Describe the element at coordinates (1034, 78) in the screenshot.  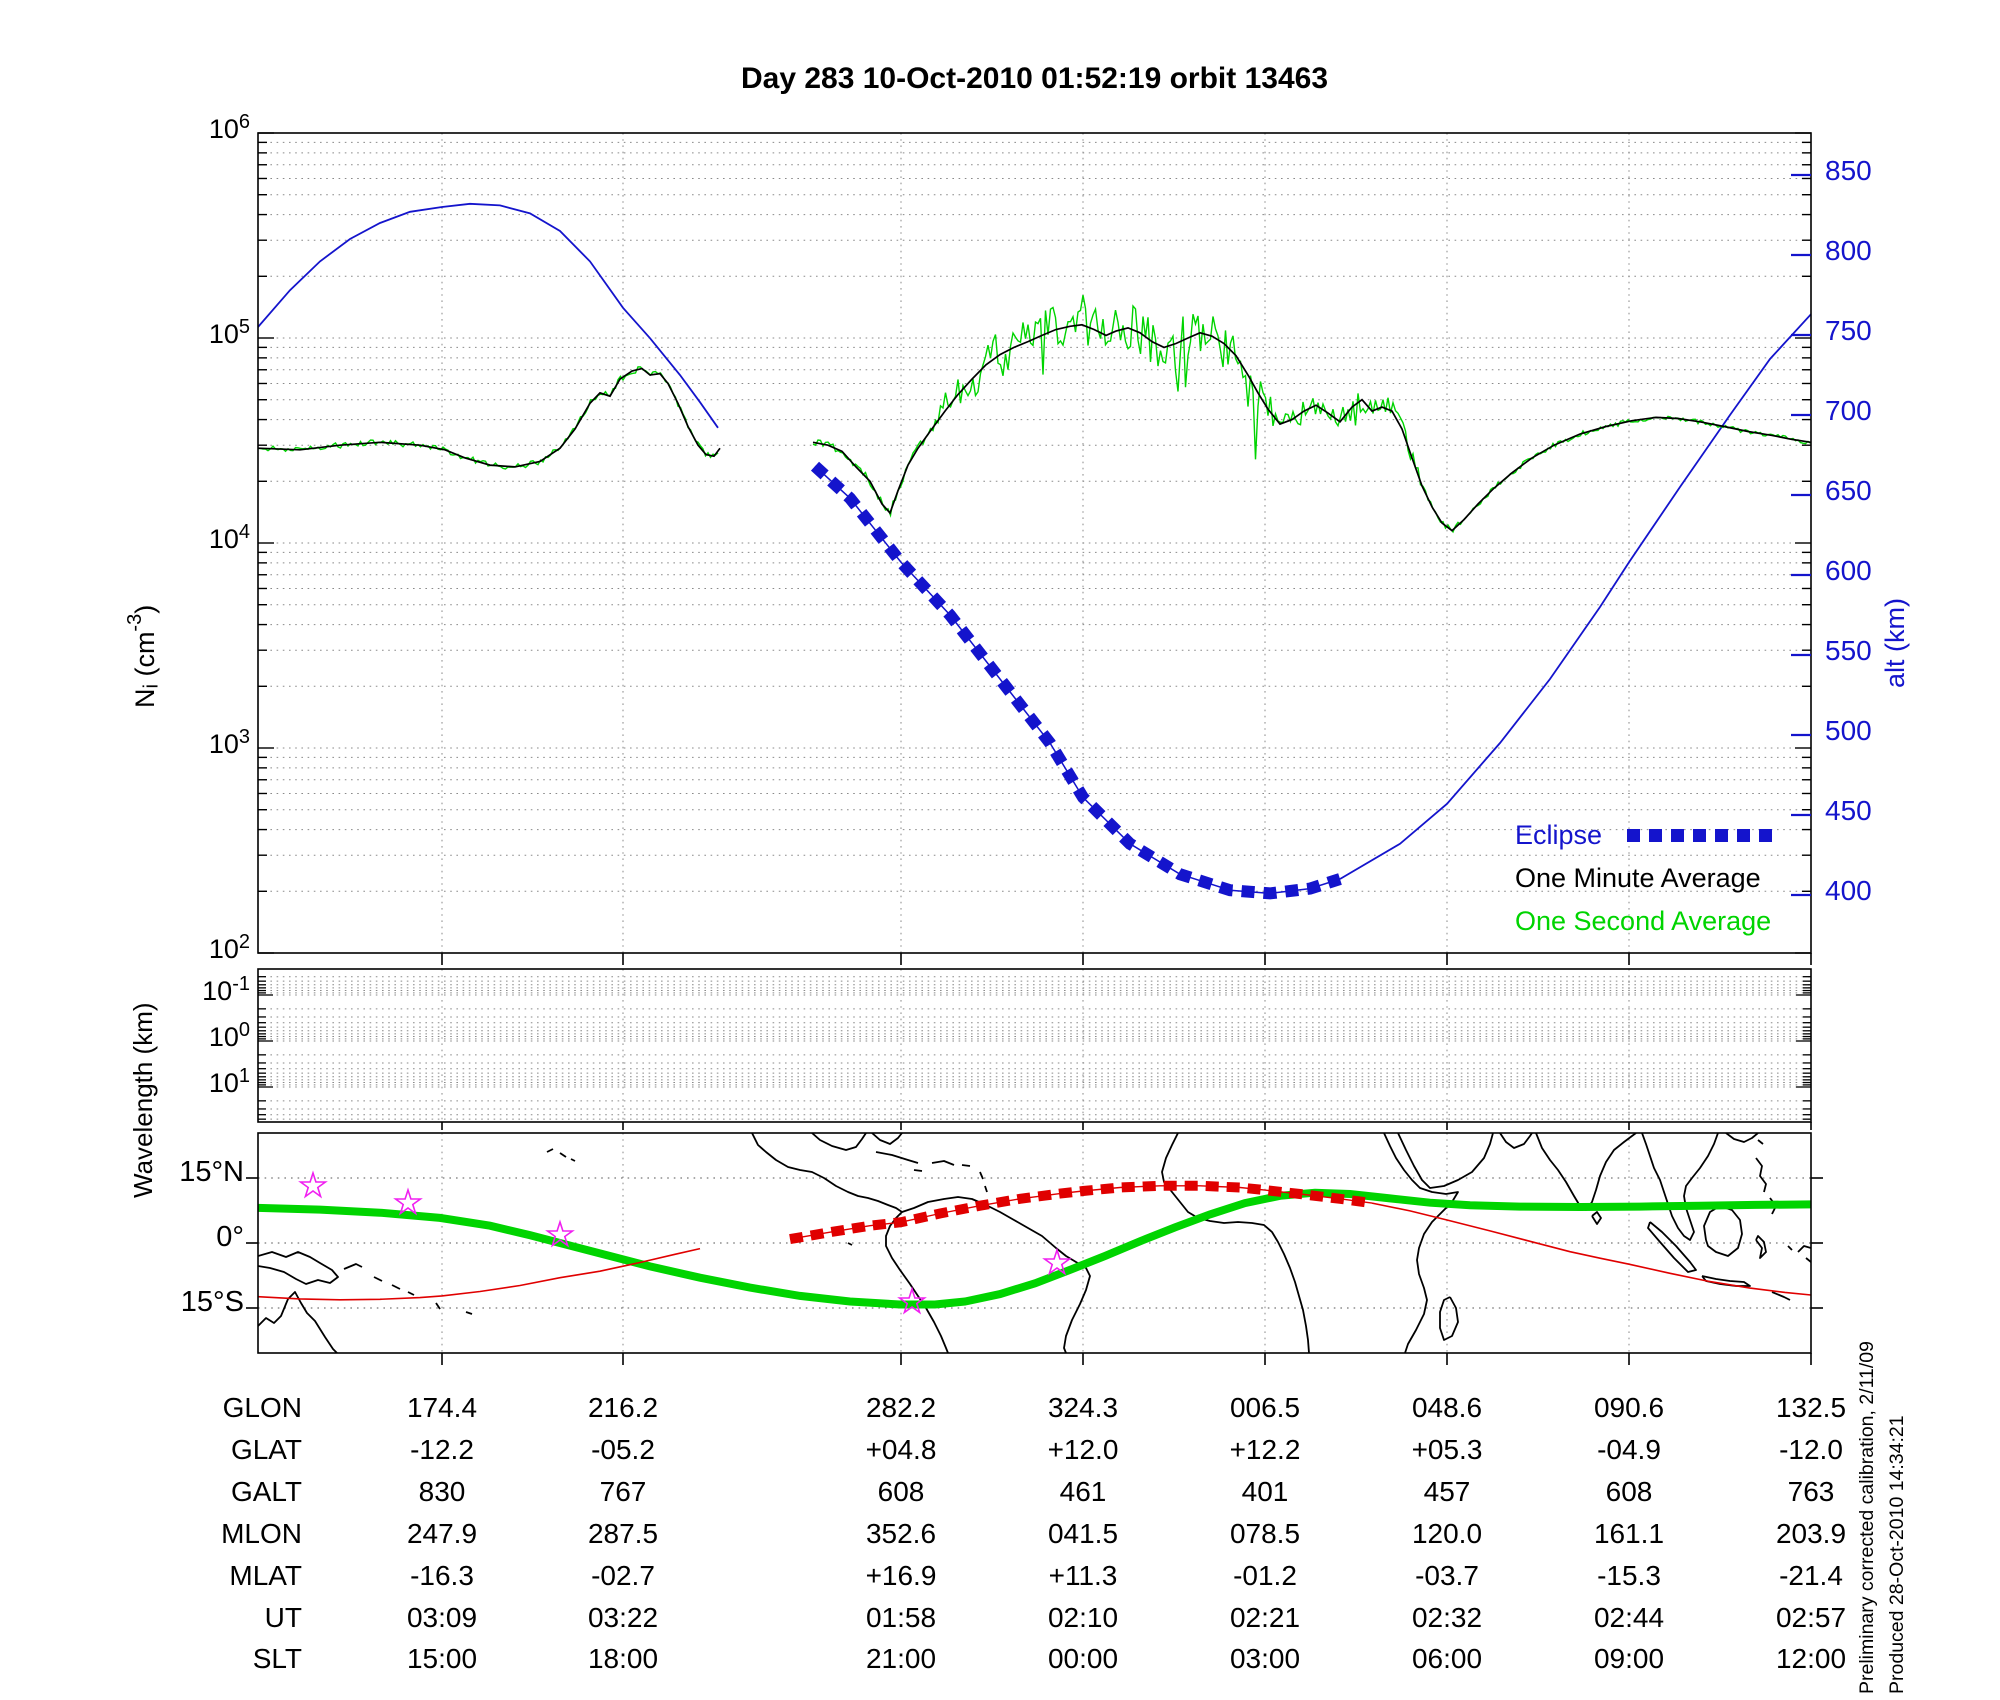
I see `page-title: Day 283 10-Oct-2010 01:52:19 orbit 13463` at that location.